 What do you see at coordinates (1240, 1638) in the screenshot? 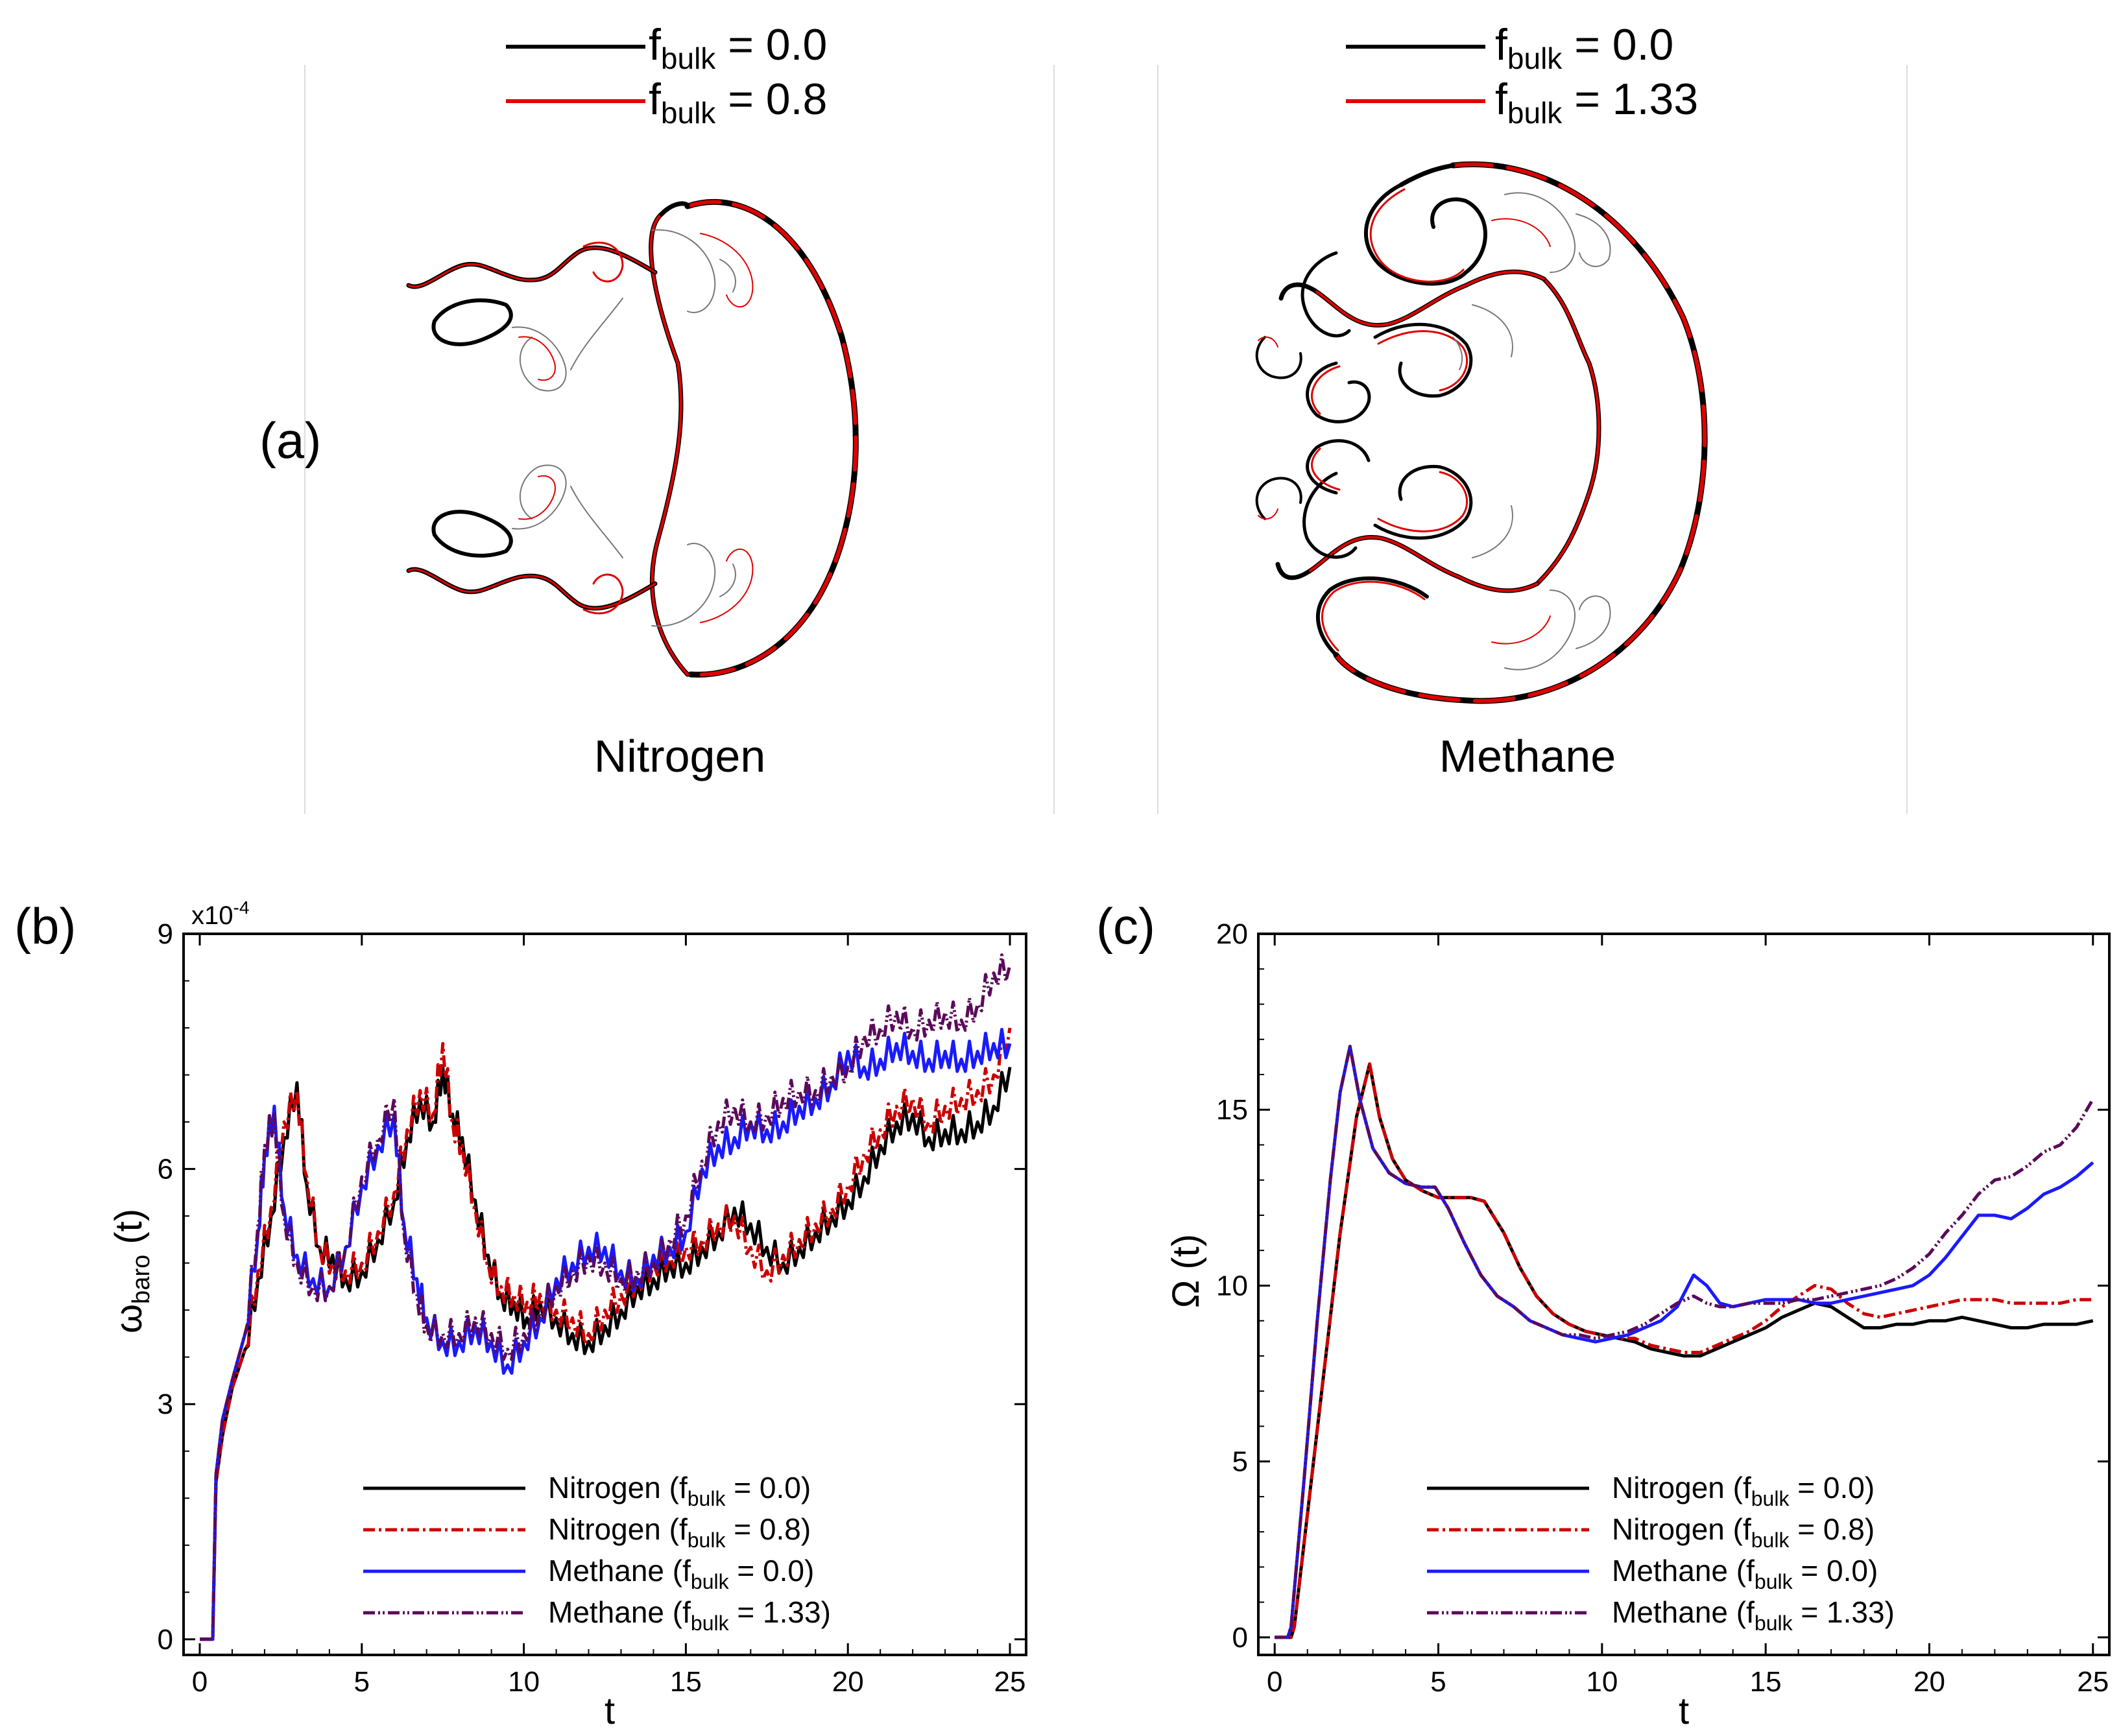
I see `chart-c-ytick-label-0: 0` at bounding box center [1240, 1638].